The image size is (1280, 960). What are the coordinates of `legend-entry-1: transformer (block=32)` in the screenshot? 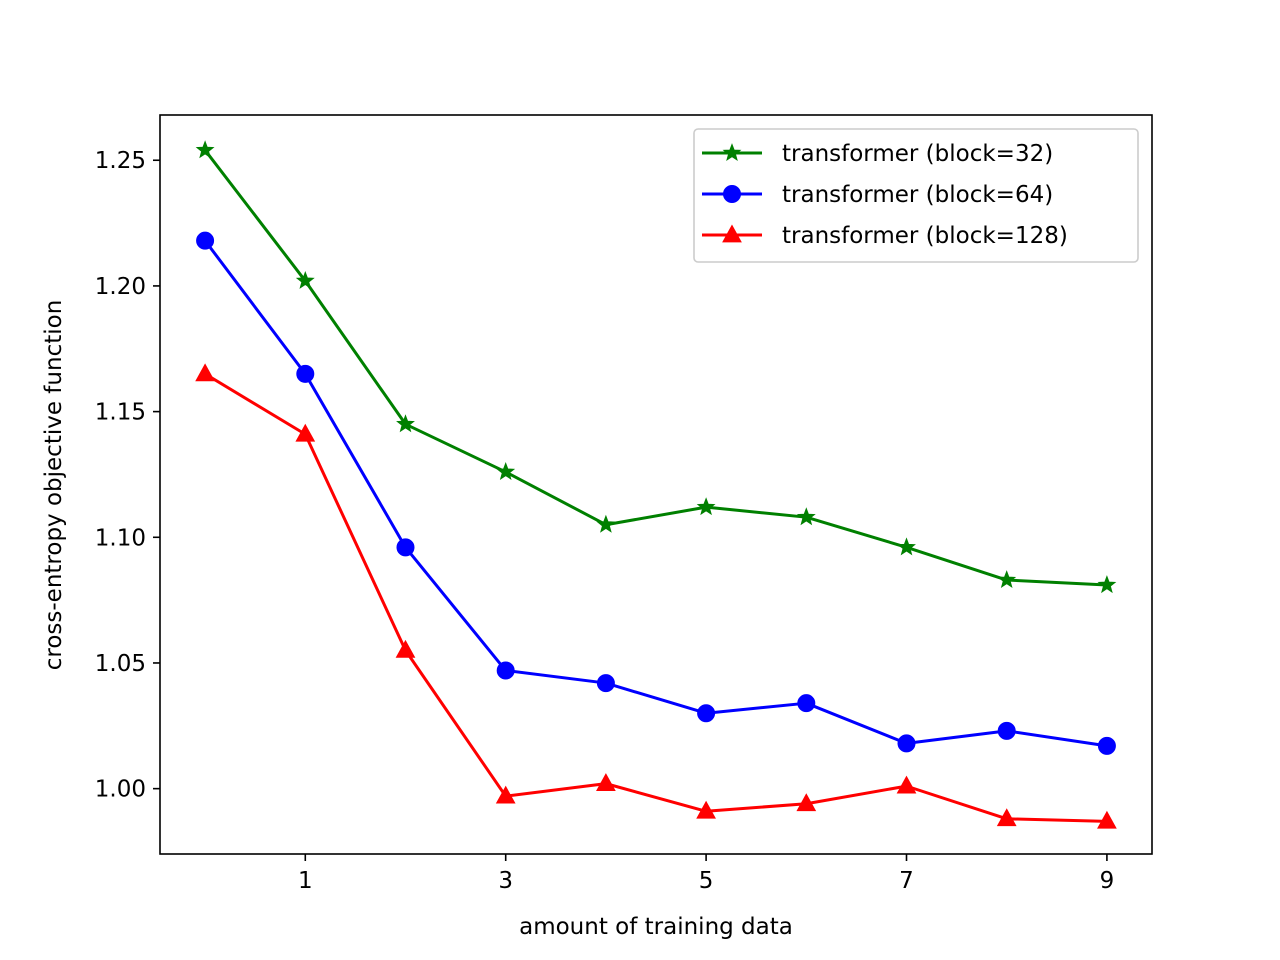 It's located at (877, 154).